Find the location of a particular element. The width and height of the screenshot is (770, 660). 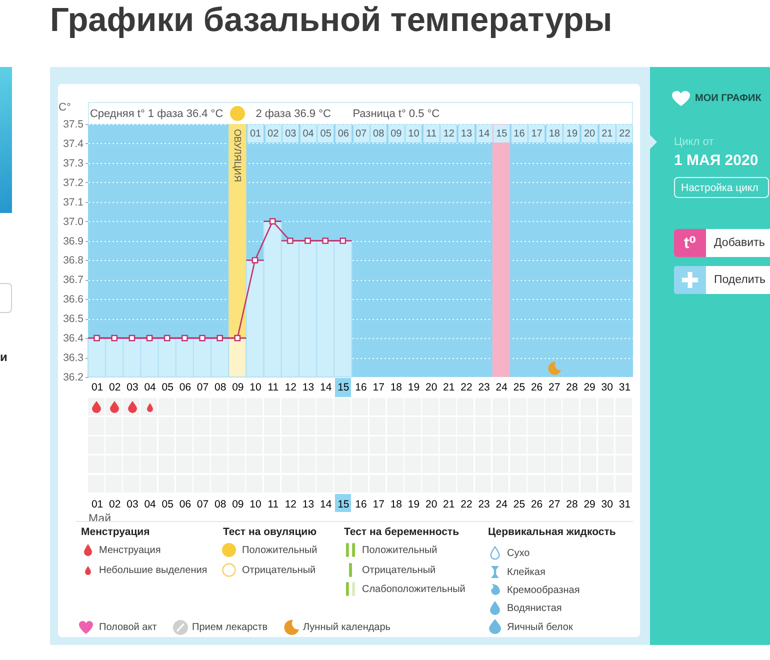

x-tick-label: 25 is located at coordinates (519, 388).